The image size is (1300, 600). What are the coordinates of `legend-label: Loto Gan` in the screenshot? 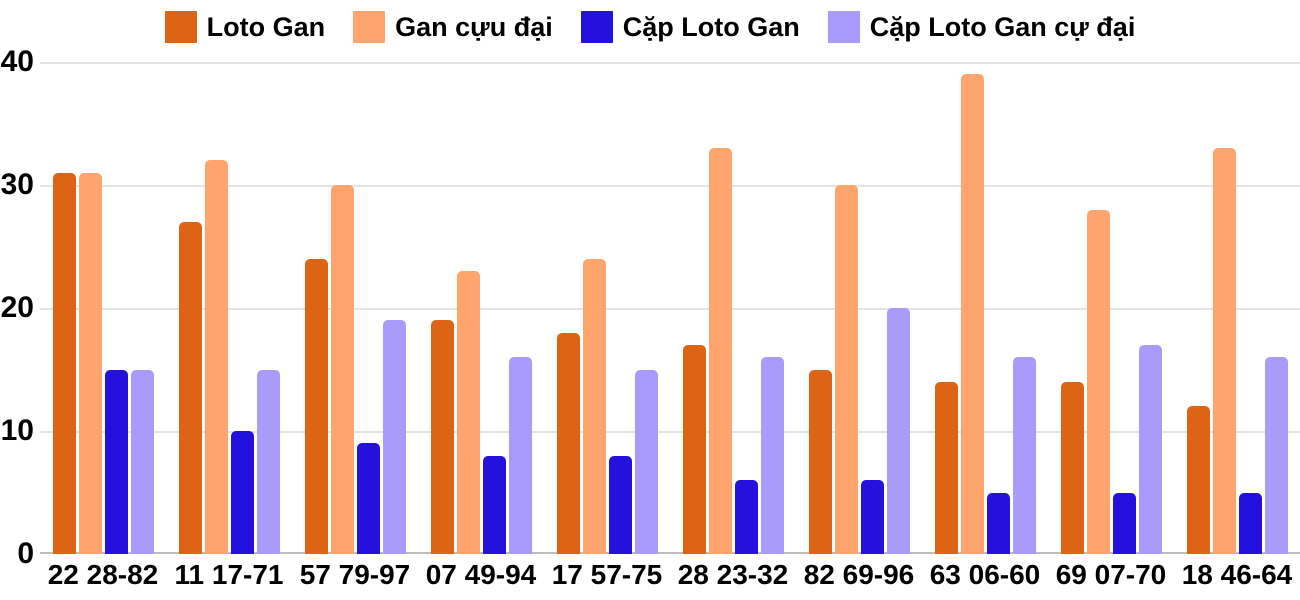 It's located at (266, 26).